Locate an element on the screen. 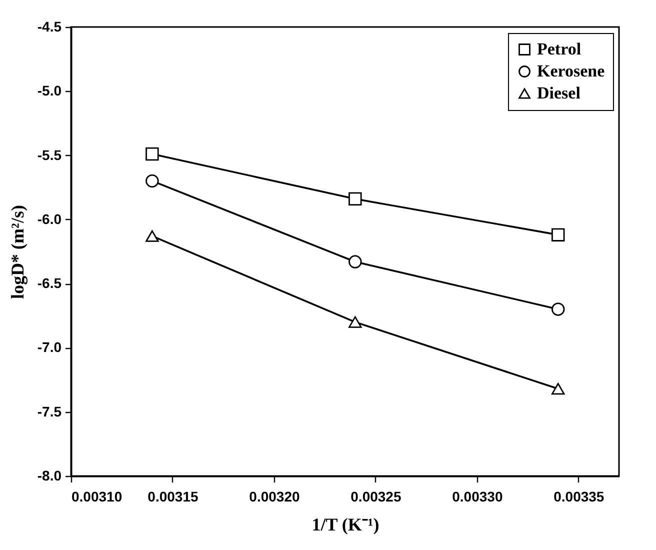 The width and height of the screenshot is (656, 550). y-tick-label: -7.5 is located at coordinates (49, 411).